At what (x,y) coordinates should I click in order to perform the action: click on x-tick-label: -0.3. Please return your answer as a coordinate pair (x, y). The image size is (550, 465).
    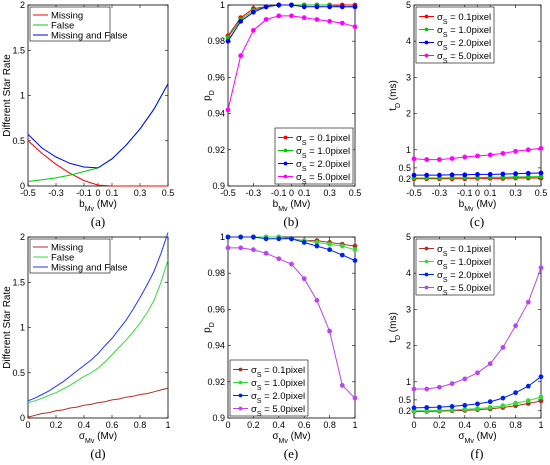
    Looking at the image, I should click on (56, 193).